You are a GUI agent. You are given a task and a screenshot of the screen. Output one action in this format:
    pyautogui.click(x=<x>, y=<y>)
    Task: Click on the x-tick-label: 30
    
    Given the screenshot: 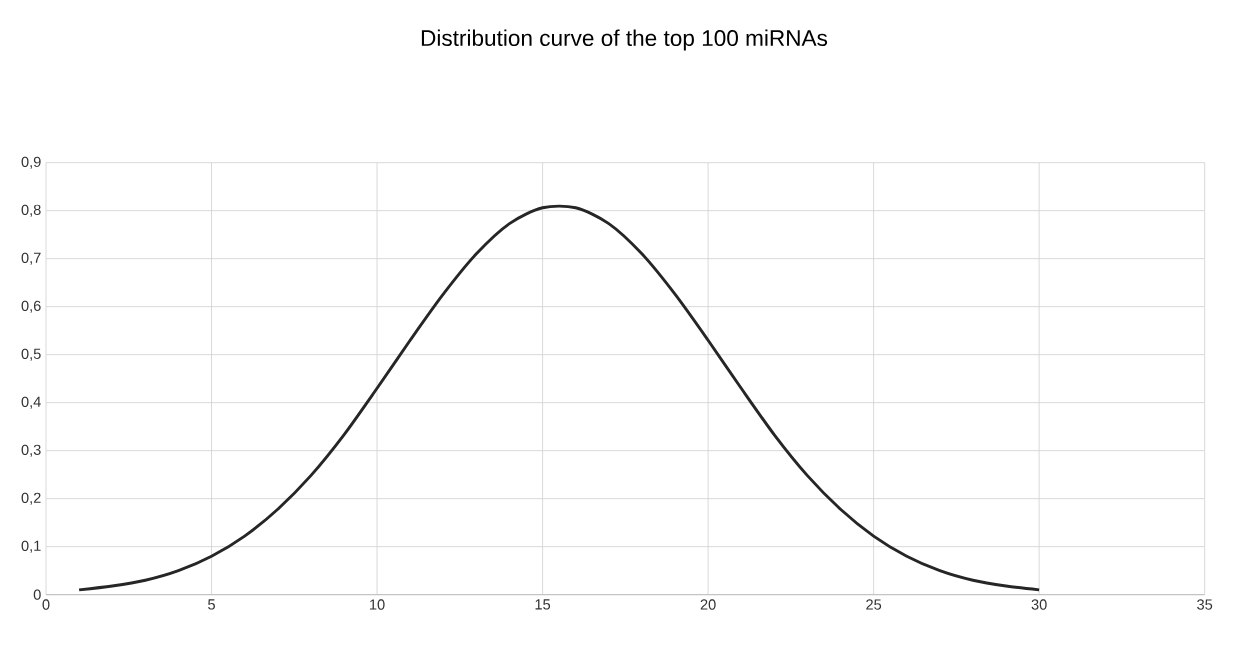 What is the action you would take?
    pyautogui.click(x=1039, y=604)
    